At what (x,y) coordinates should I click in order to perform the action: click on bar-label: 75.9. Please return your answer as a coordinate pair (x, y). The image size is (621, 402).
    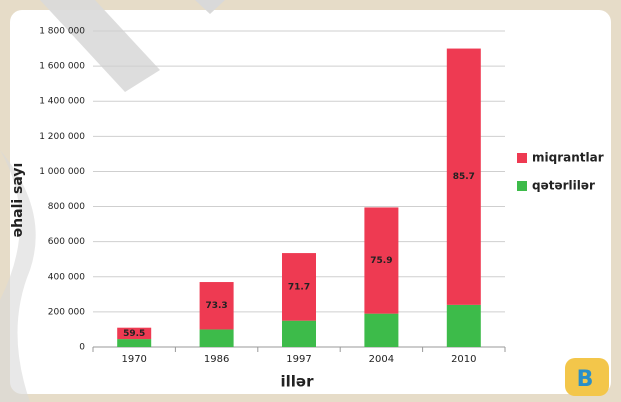
    Looking at the image, I should click on (381, 261).